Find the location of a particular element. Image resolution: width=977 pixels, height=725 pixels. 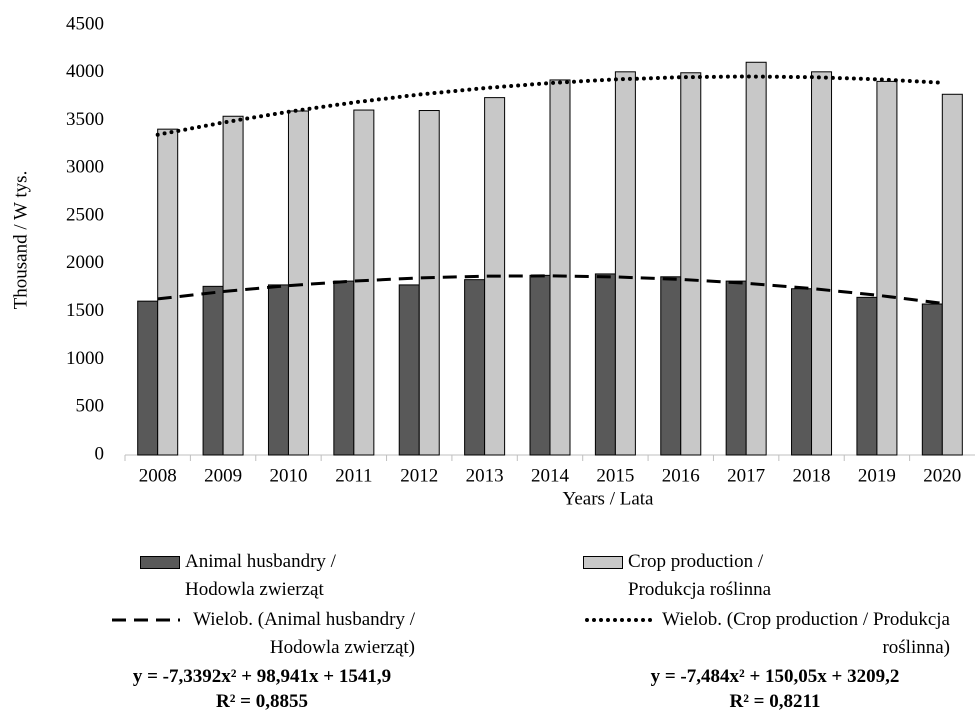

legend-label: Crop production / Produkcja roślinna is located at coordinates (700, 575).